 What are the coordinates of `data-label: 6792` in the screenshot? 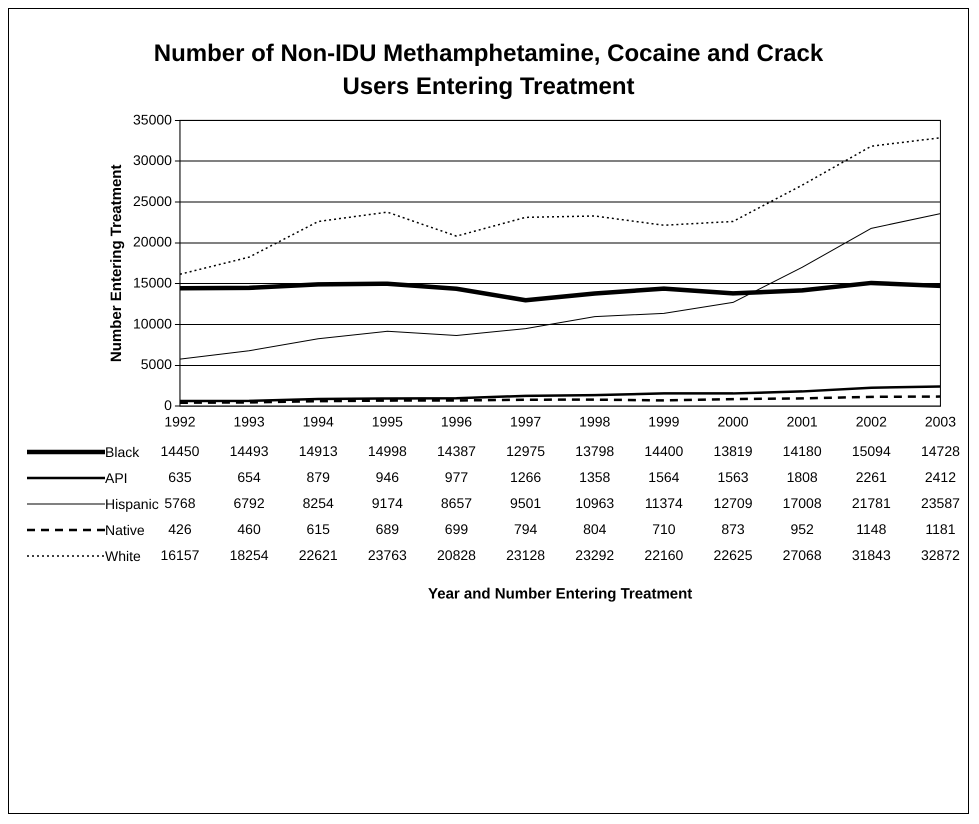 It's located at (249, 503).